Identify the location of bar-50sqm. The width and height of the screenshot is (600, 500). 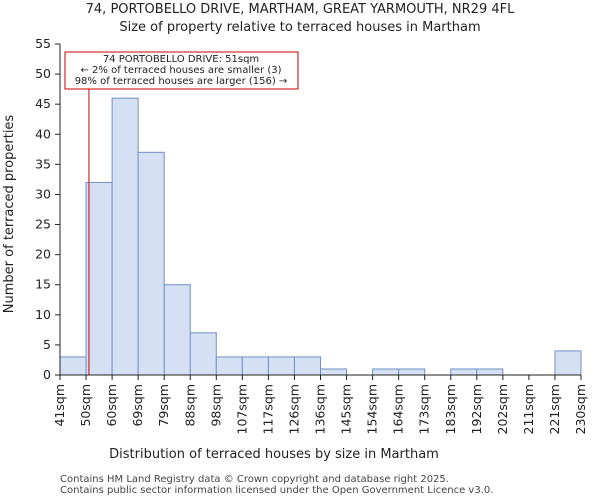
(99, 278).